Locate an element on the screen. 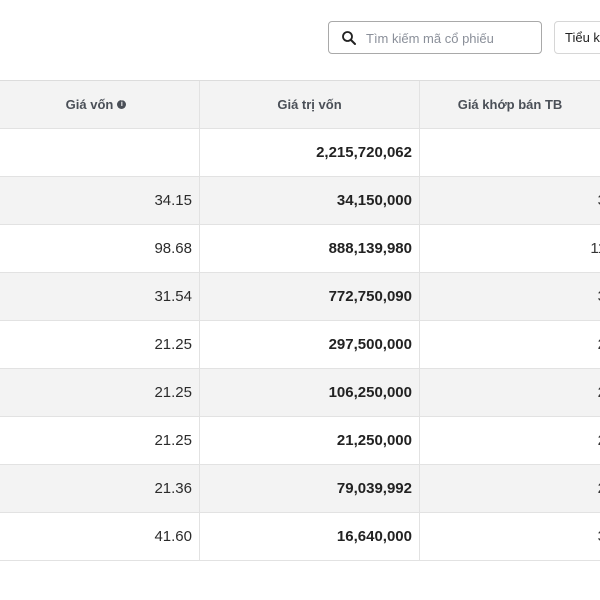  cost-price-cell: 31.54 is located at coordinates (100, 296).